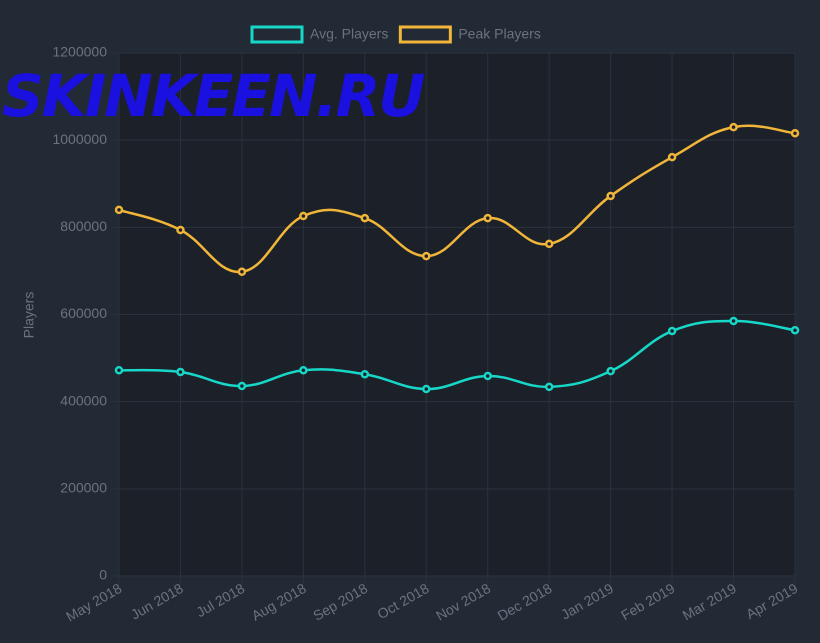  What do you see at coordinates (402, 601) in the screenshot?
I see `x-tick-label: Oct 2018` at bounding box center [402, 601].